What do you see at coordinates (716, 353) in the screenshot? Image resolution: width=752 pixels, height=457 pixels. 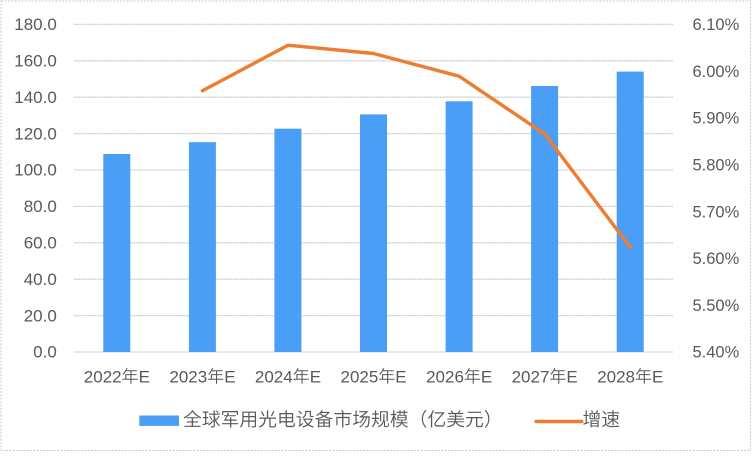 I see `svg-text: 5.40%` at bounding box center [716, 353].